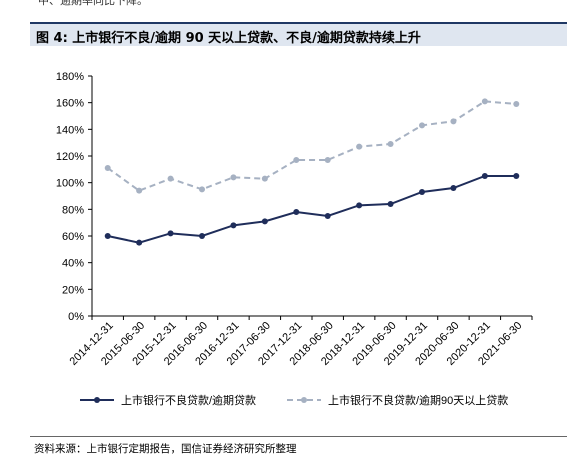  What do you see at coordinates (418, 400) in the screenshot?
I see `legend-label-2: 上市银行不良贷款/逾期90天以上贷款` at bounding box center [418, 400].